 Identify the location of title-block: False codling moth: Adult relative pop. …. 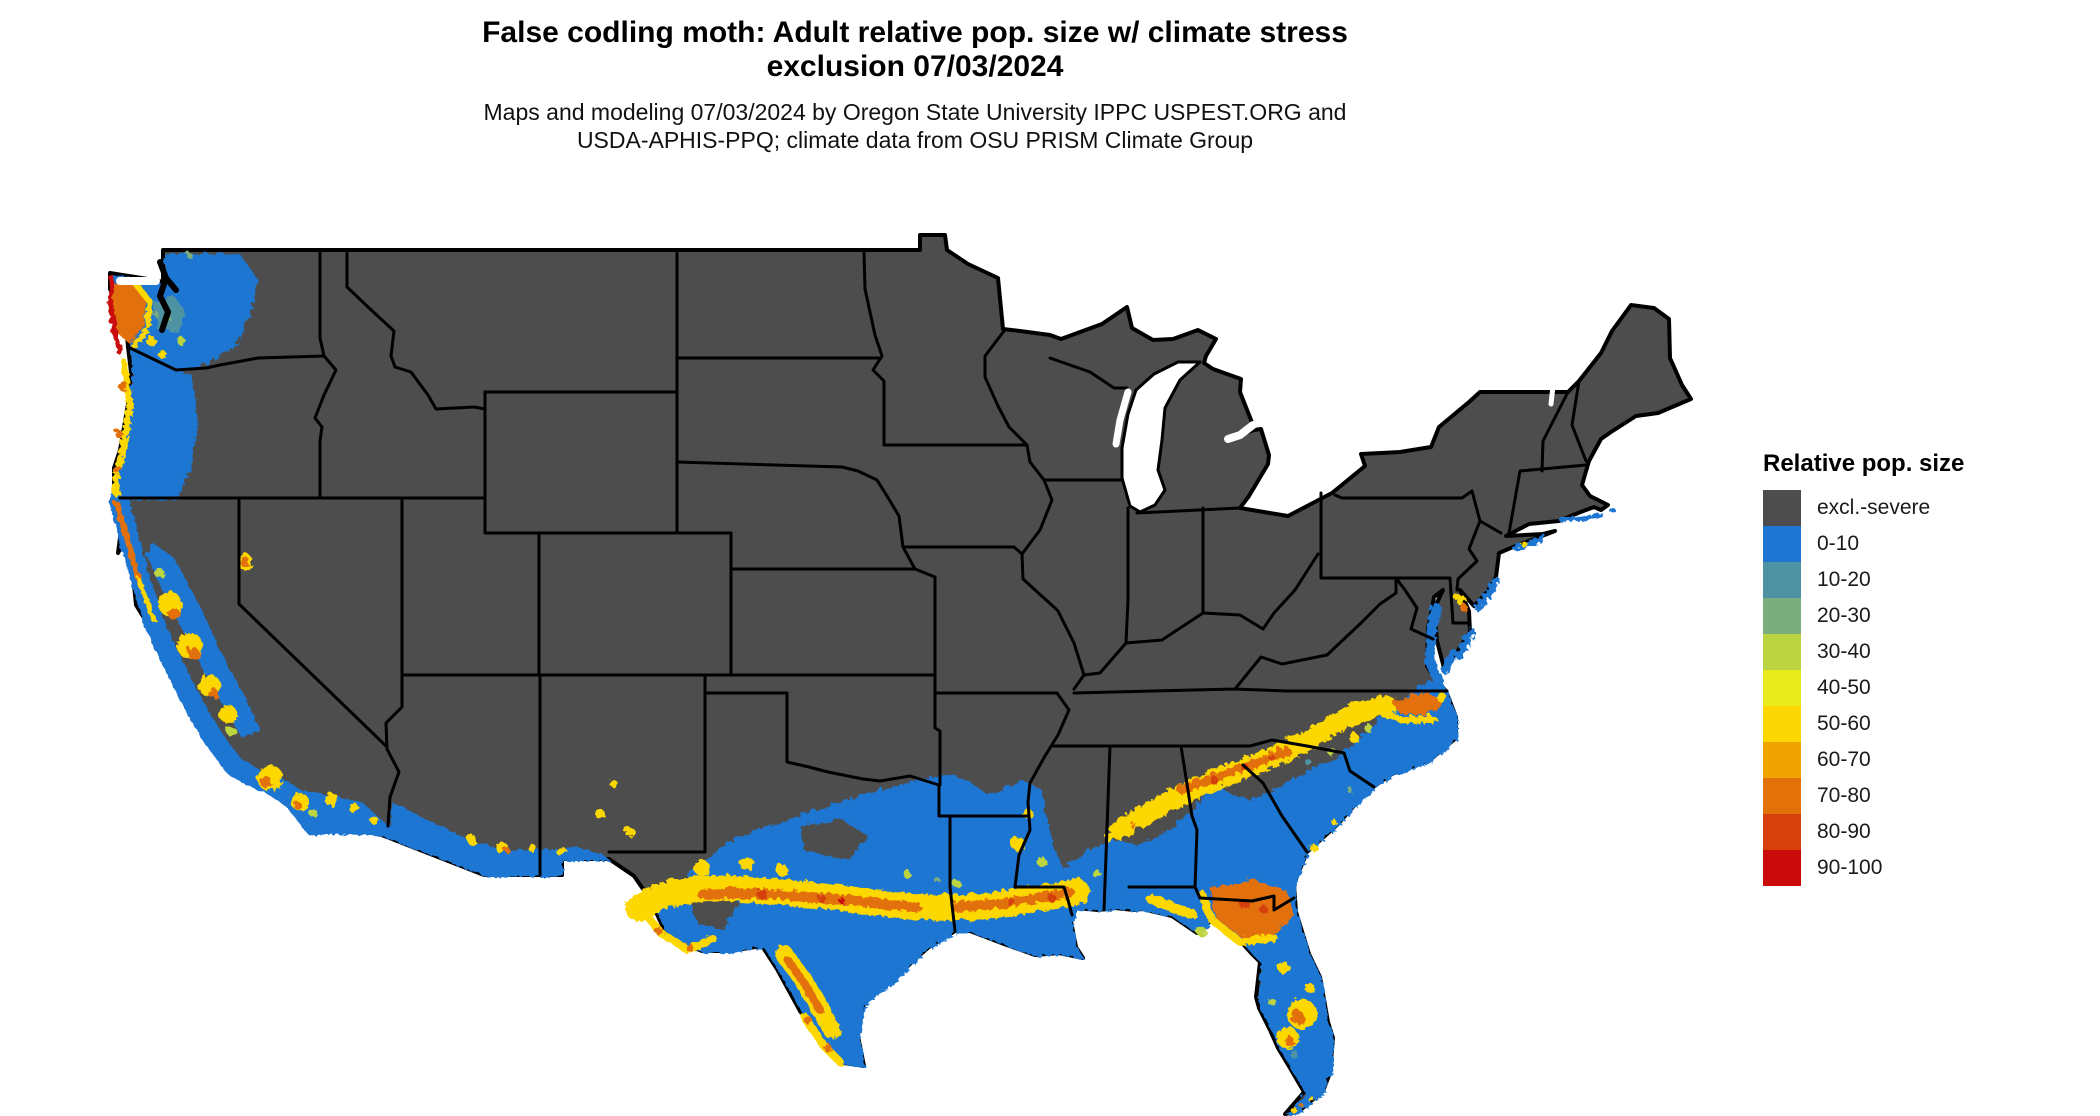
(915, 85).